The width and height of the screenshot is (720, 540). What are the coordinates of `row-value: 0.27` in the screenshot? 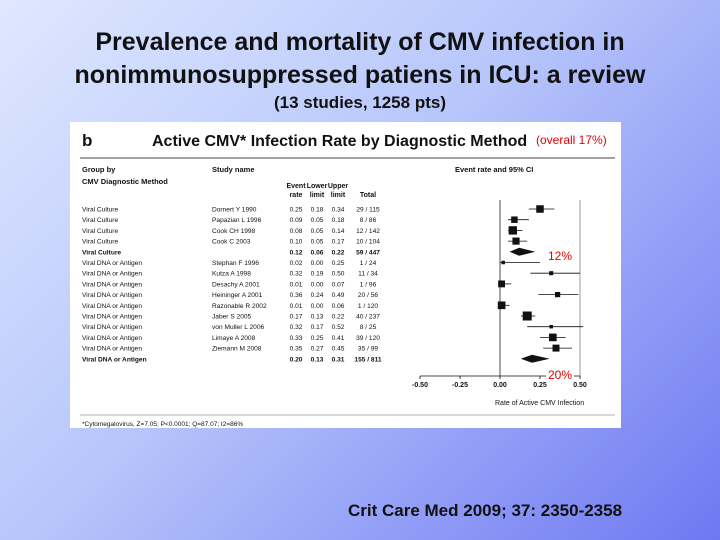 It's located at (317, 349).